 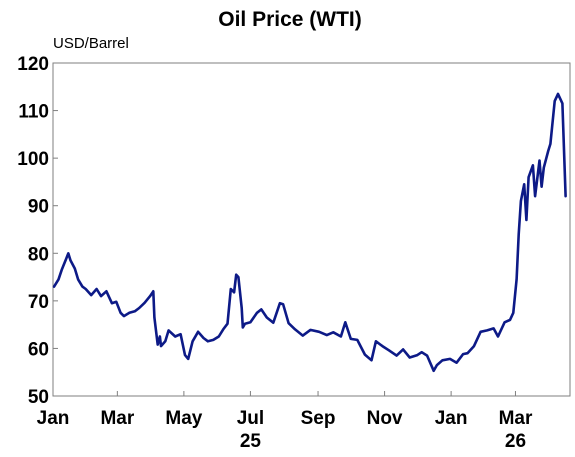 I want to click on y-tick-label: 110, so click(x=33, y=112).